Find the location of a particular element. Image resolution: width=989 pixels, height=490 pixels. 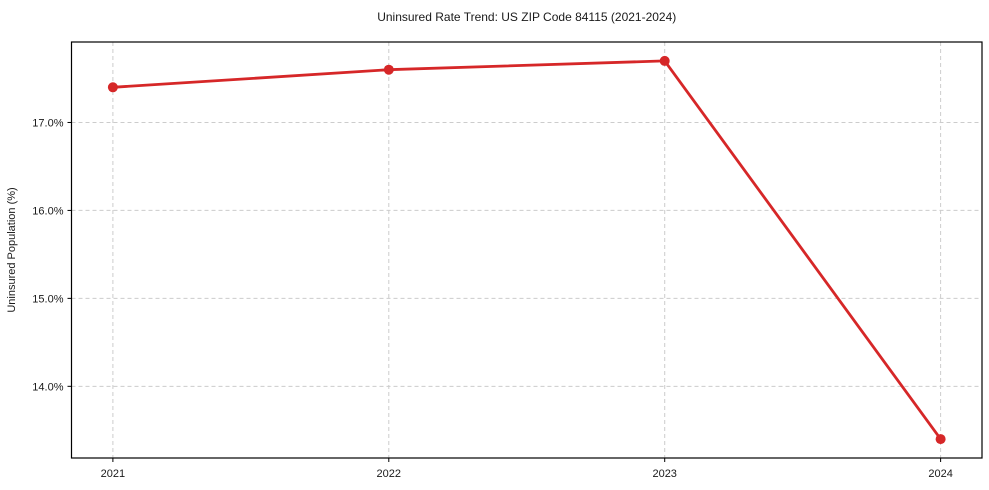

y-tick-label: 17.0% is located at coordinates (47, 123).